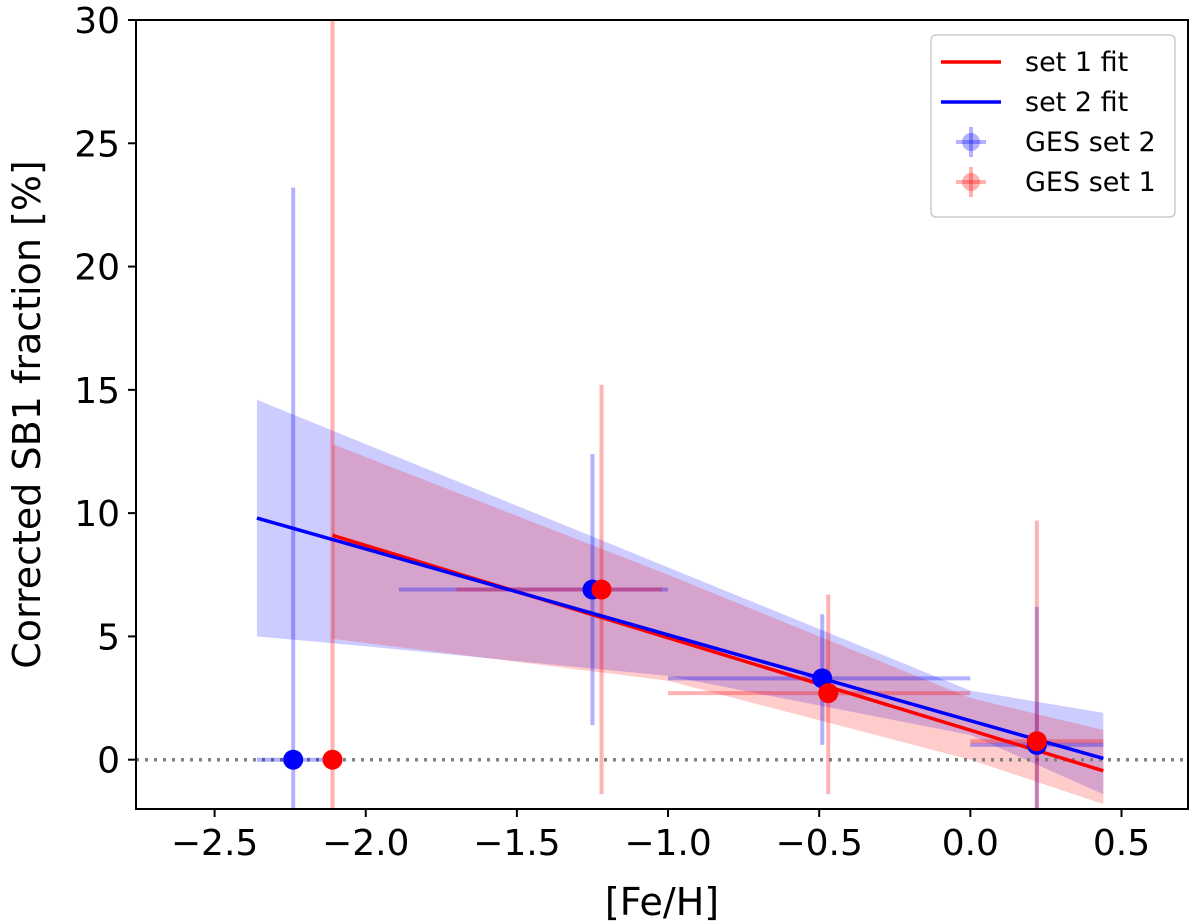 The height and width of the screenshot is (923, 1200). Describe the element at coordinates (970, 843) in the screenshot. I see `x-tick-label: 0.0` at that location.